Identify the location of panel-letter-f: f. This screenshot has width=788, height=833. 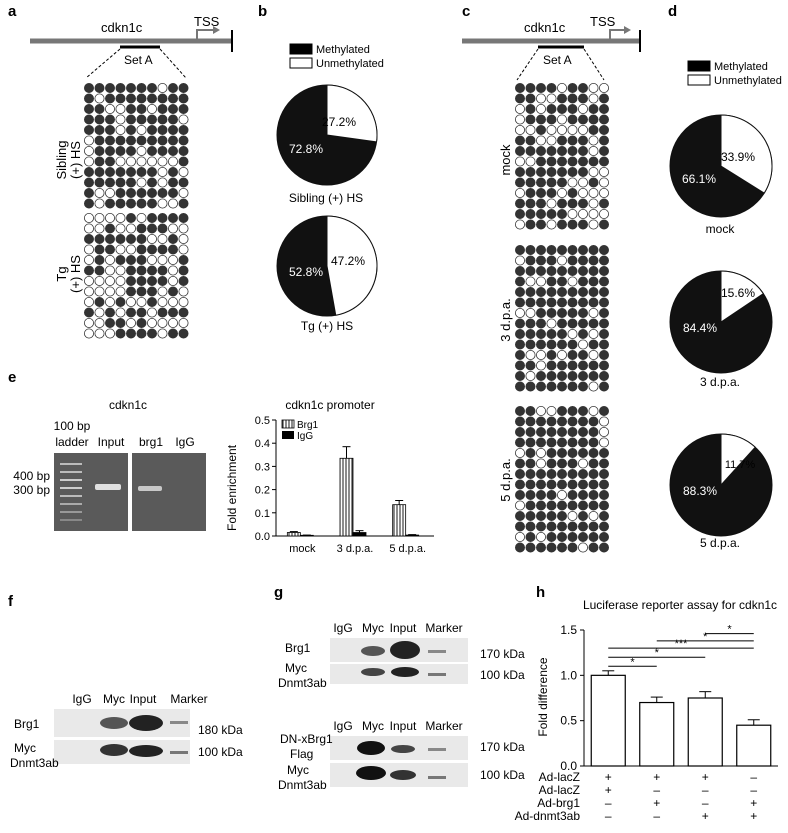
(11, 601).